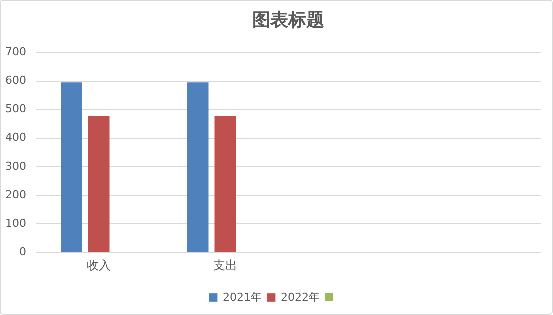 Image resolution: width=553 pixels, height=315 pixels. I want to click on legend-label: 2021年, so click(242, 297).